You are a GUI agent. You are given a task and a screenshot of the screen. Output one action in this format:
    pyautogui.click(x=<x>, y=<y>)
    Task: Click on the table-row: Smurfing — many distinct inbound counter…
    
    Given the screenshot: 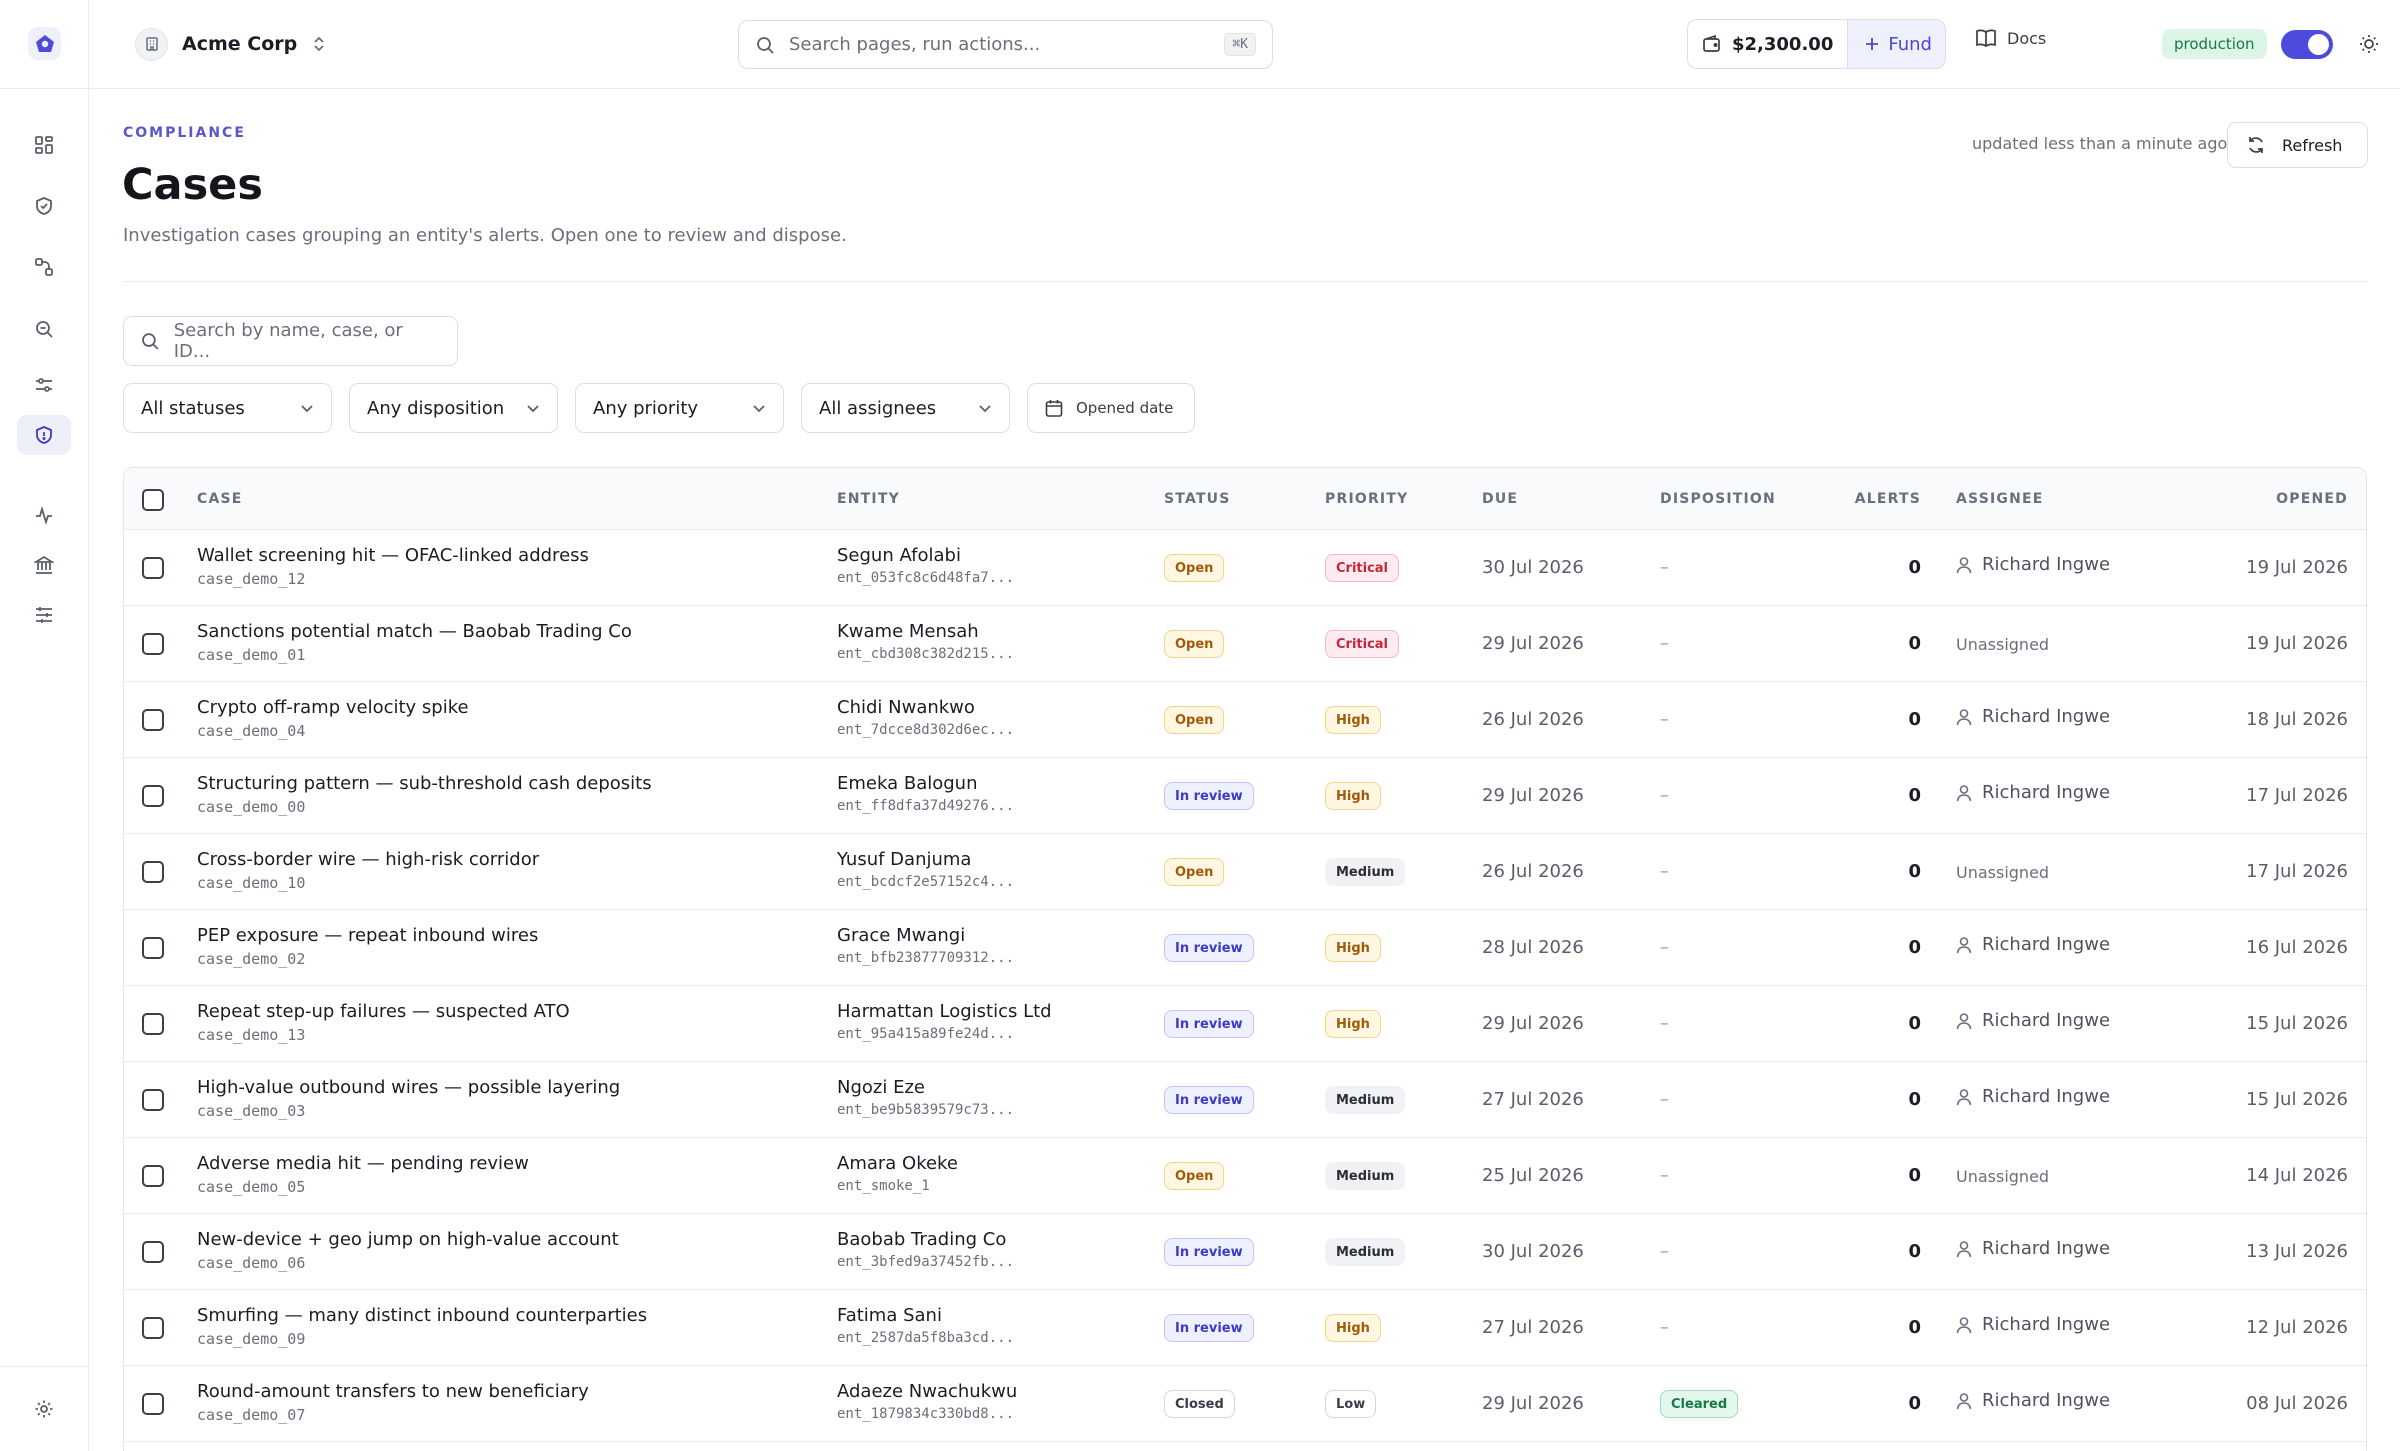 What is the action you would take?
    pyautogui.click(x=1245, y=1328)
    